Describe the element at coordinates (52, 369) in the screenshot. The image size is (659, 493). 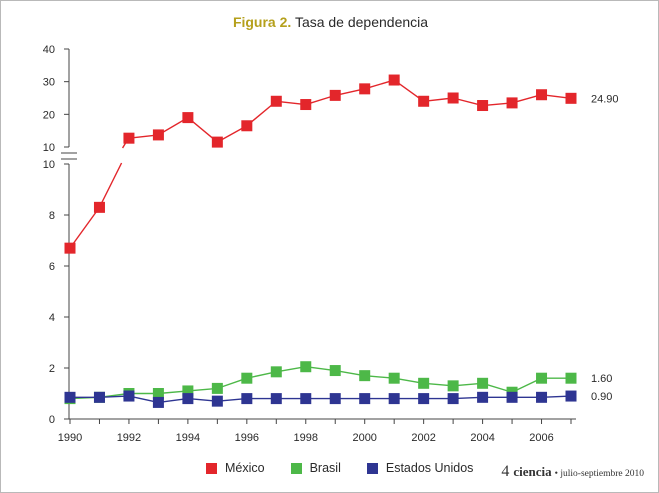
I see `y-tick-label-lower: 2` at that location.